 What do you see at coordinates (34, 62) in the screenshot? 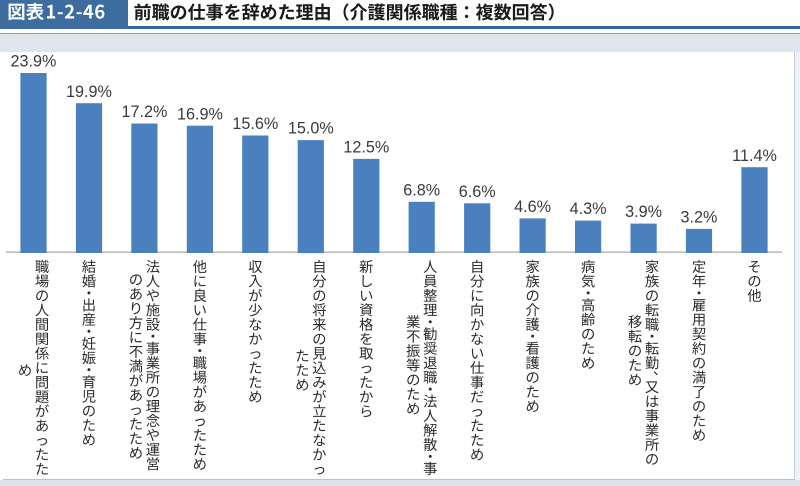
I see `svg-text: 23.9%` at bounding box center [34, 62].